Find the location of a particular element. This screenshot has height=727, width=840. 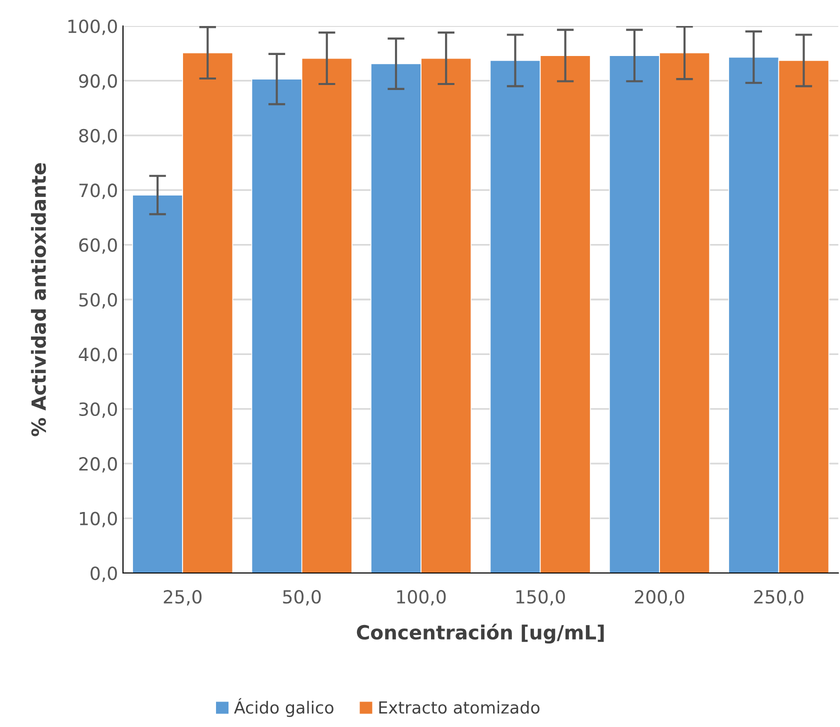

x-tick-label: 250,0 is located at coordinates (779, 598).